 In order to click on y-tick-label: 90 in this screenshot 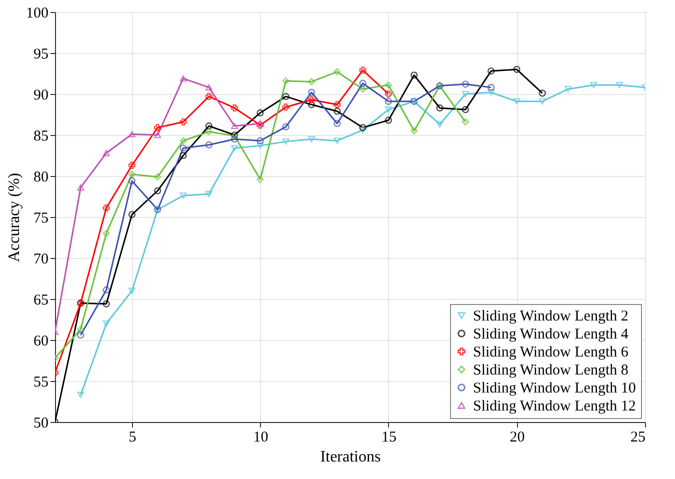, I will do `click(41, 96)`.